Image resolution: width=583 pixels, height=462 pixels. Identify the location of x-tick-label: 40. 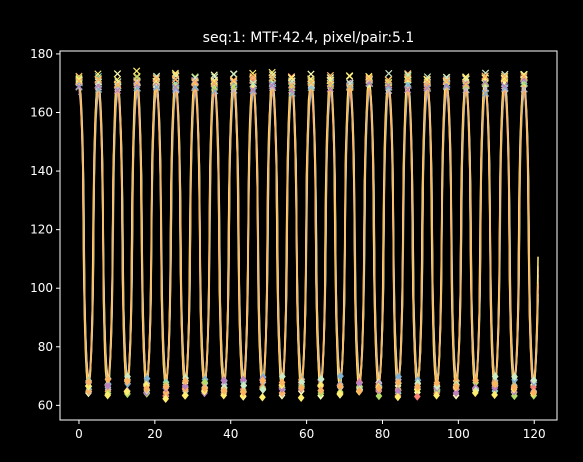
(230, 434).